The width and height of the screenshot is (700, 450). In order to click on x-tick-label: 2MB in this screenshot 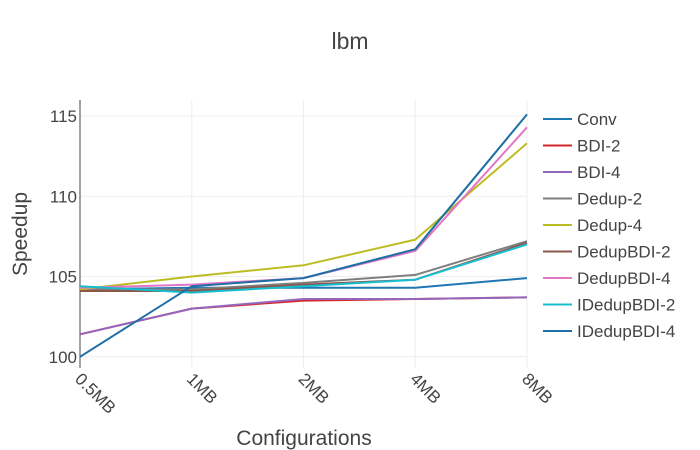, I will do `click(314, 388)`.